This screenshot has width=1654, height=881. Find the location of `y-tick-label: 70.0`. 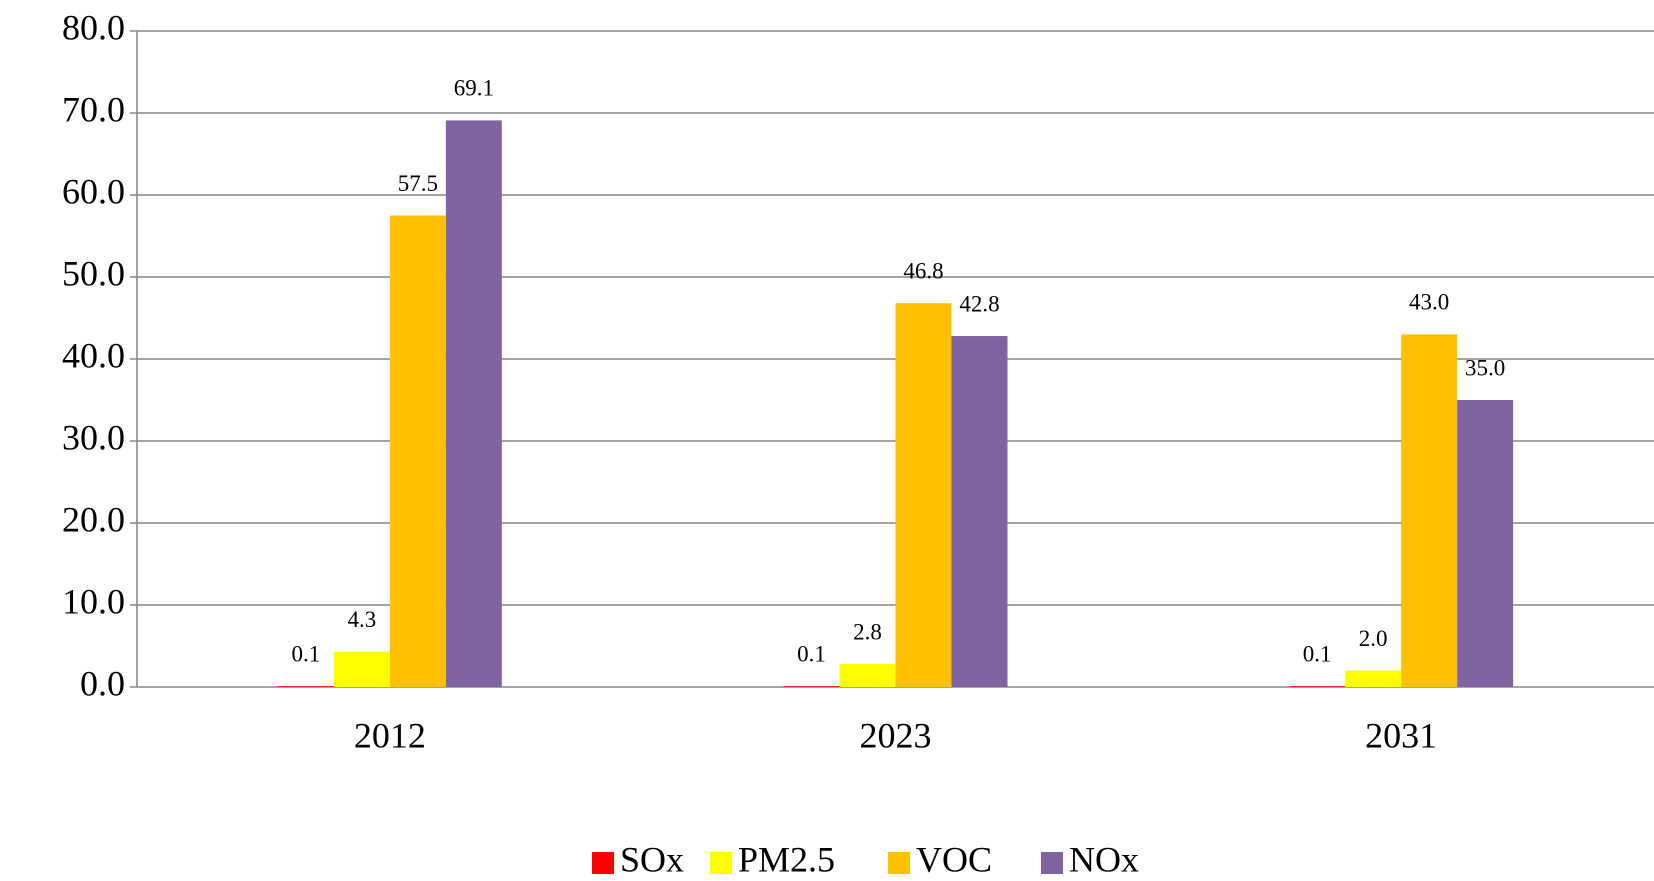

y-tick-label: 70.0 is located at coordinates (93, 109).